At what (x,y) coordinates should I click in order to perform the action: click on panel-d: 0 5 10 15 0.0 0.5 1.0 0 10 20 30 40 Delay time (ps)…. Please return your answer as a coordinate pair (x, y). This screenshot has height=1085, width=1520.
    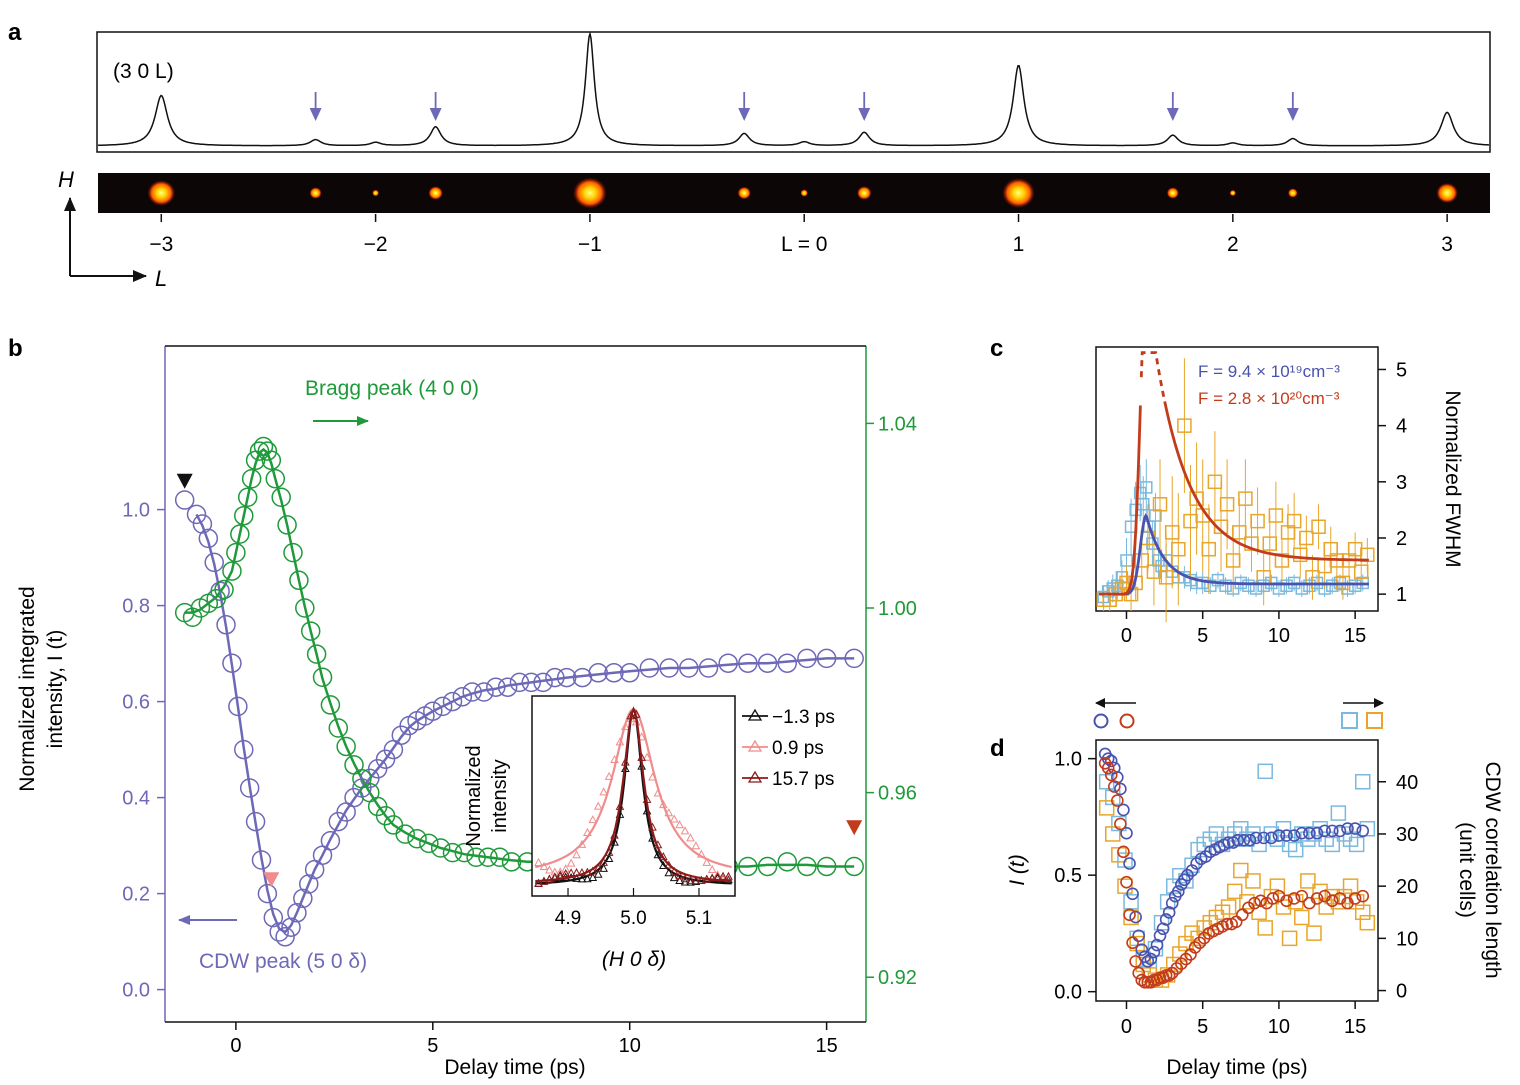
    Looking at the image, I should click on (1255, 888).